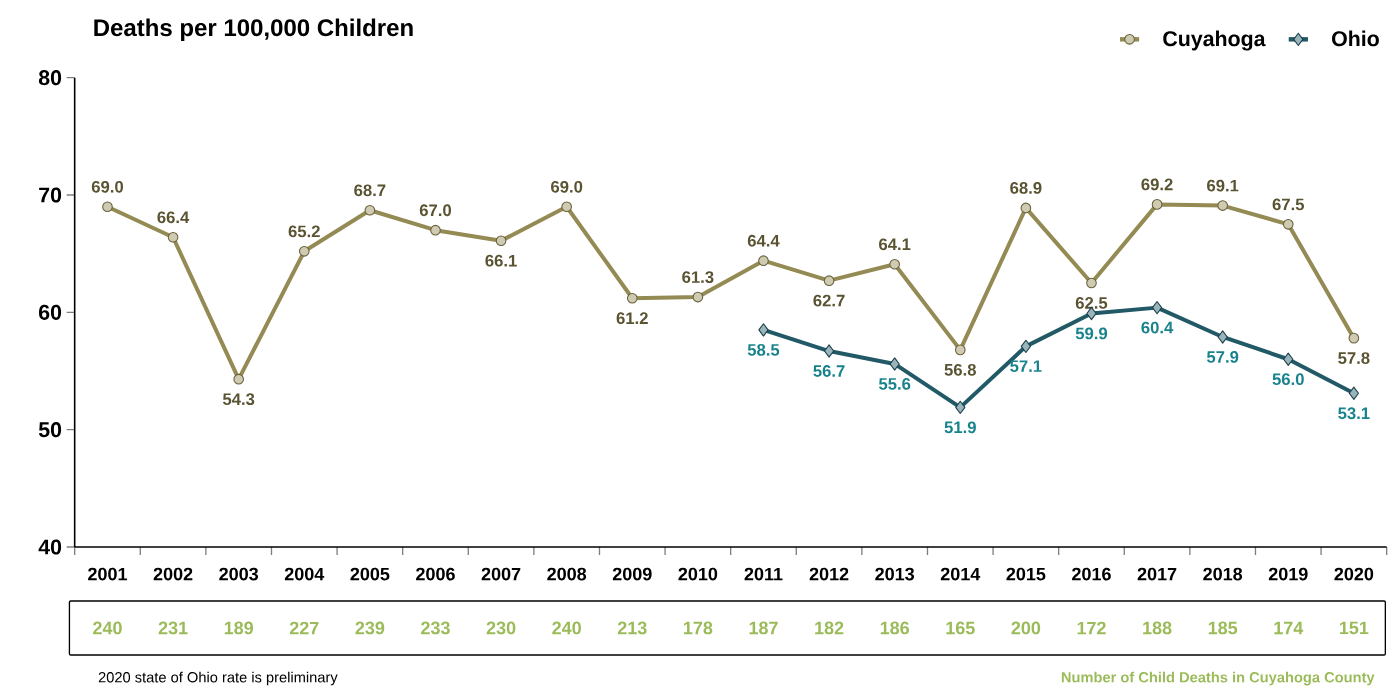 The width and height of the screenshot is (1390, 689). I want to click on text: 230, so click(501, 628).